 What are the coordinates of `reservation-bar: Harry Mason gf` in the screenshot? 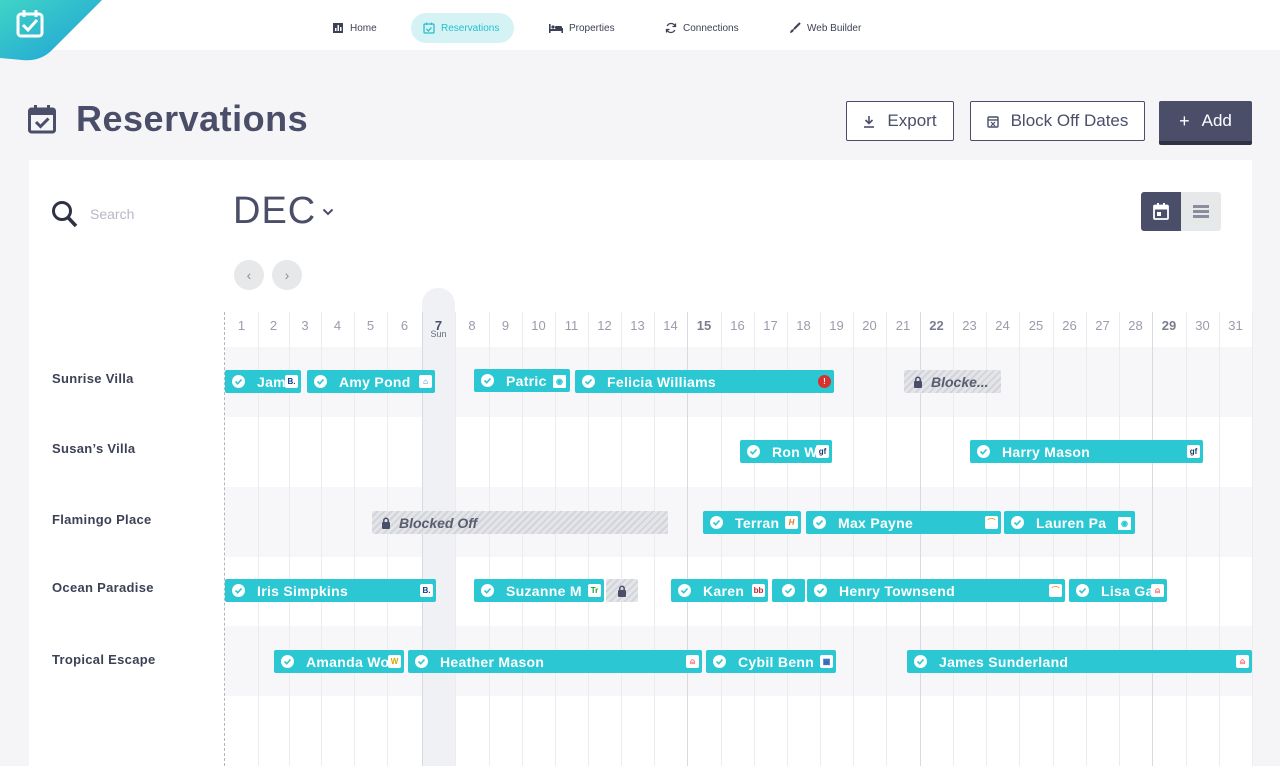 It's located at (1086, 451).